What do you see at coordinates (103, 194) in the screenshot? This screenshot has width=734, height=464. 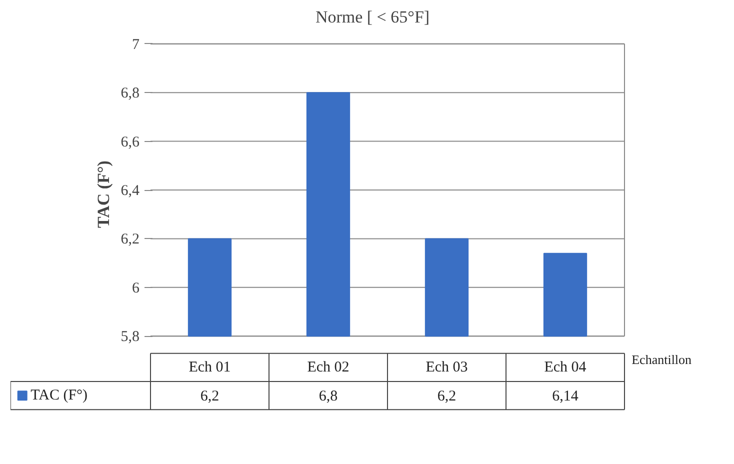 I see `y-axis-title: TAC (F°)` at bounding box center [103, 194].